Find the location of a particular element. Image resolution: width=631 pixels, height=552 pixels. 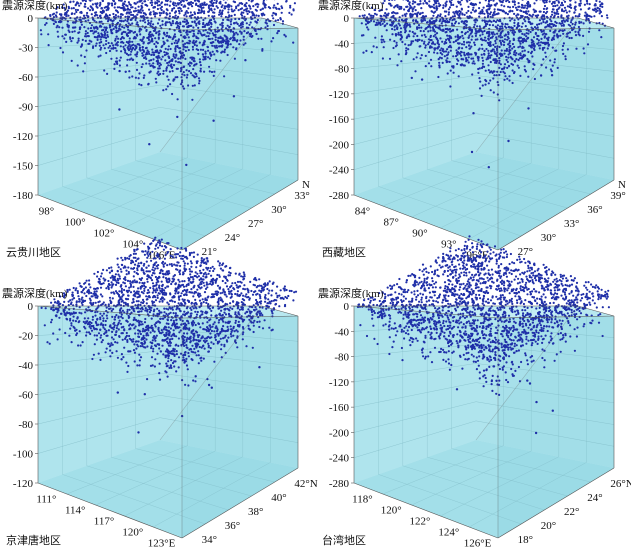

front-wall-right is located at coordinates (240, 427).